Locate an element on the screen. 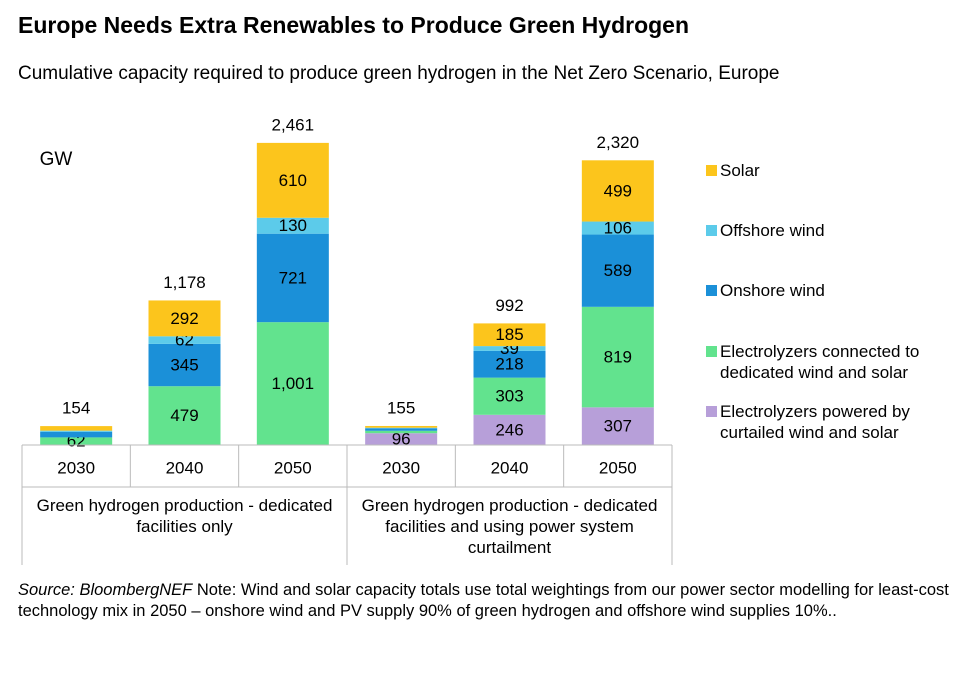 This screenshot has width=971, height=681. data-label: 819 is located at coordinates (618, 357).